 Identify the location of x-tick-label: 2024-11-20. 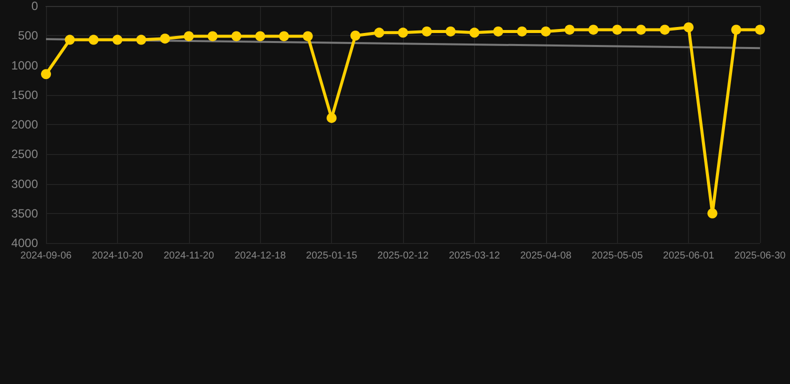
(189, 256).